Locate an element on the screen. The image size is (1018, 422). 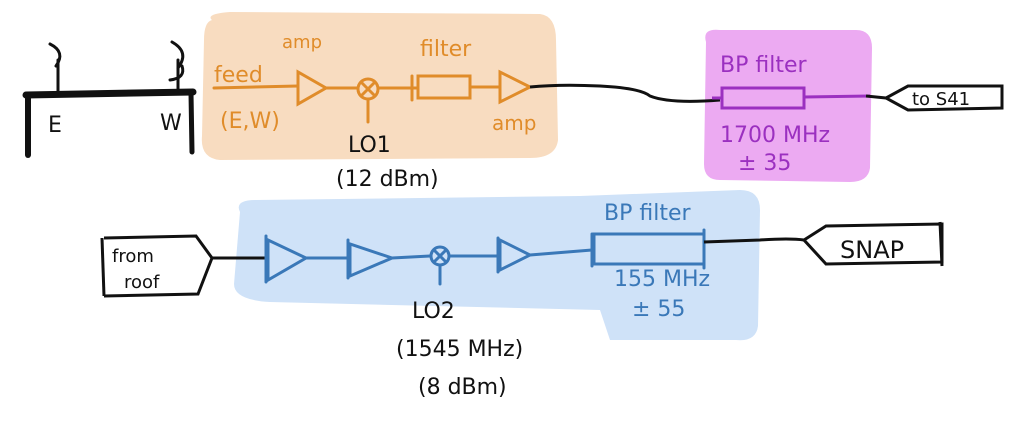
antenna is located at coordinates (109, 99).